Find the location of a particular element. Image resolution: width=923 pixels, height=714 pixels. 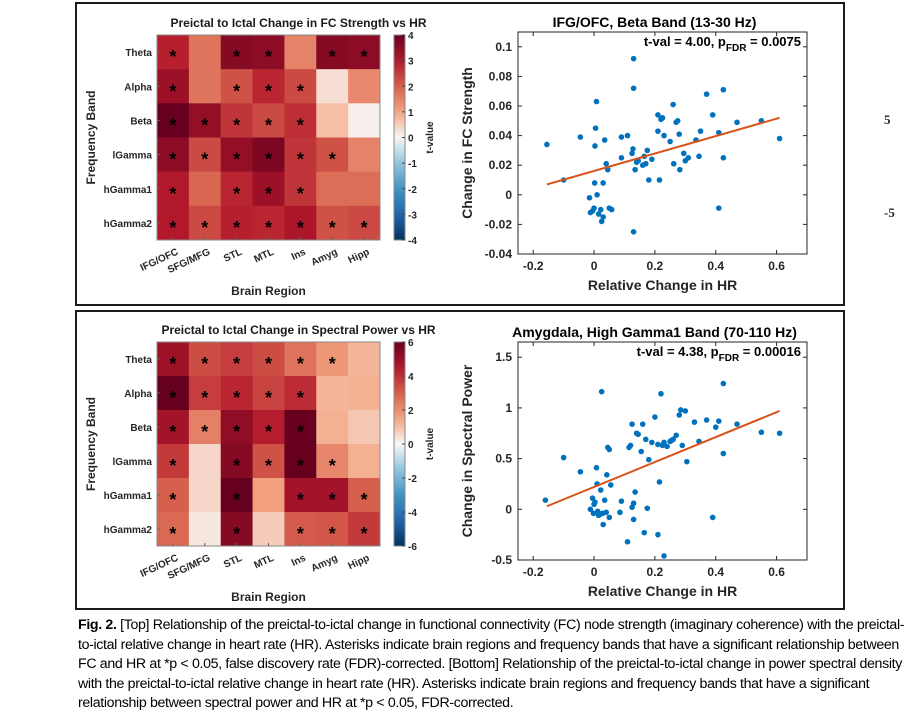

colorbar-tick-label: 1 is located at coordinates (411, 113).